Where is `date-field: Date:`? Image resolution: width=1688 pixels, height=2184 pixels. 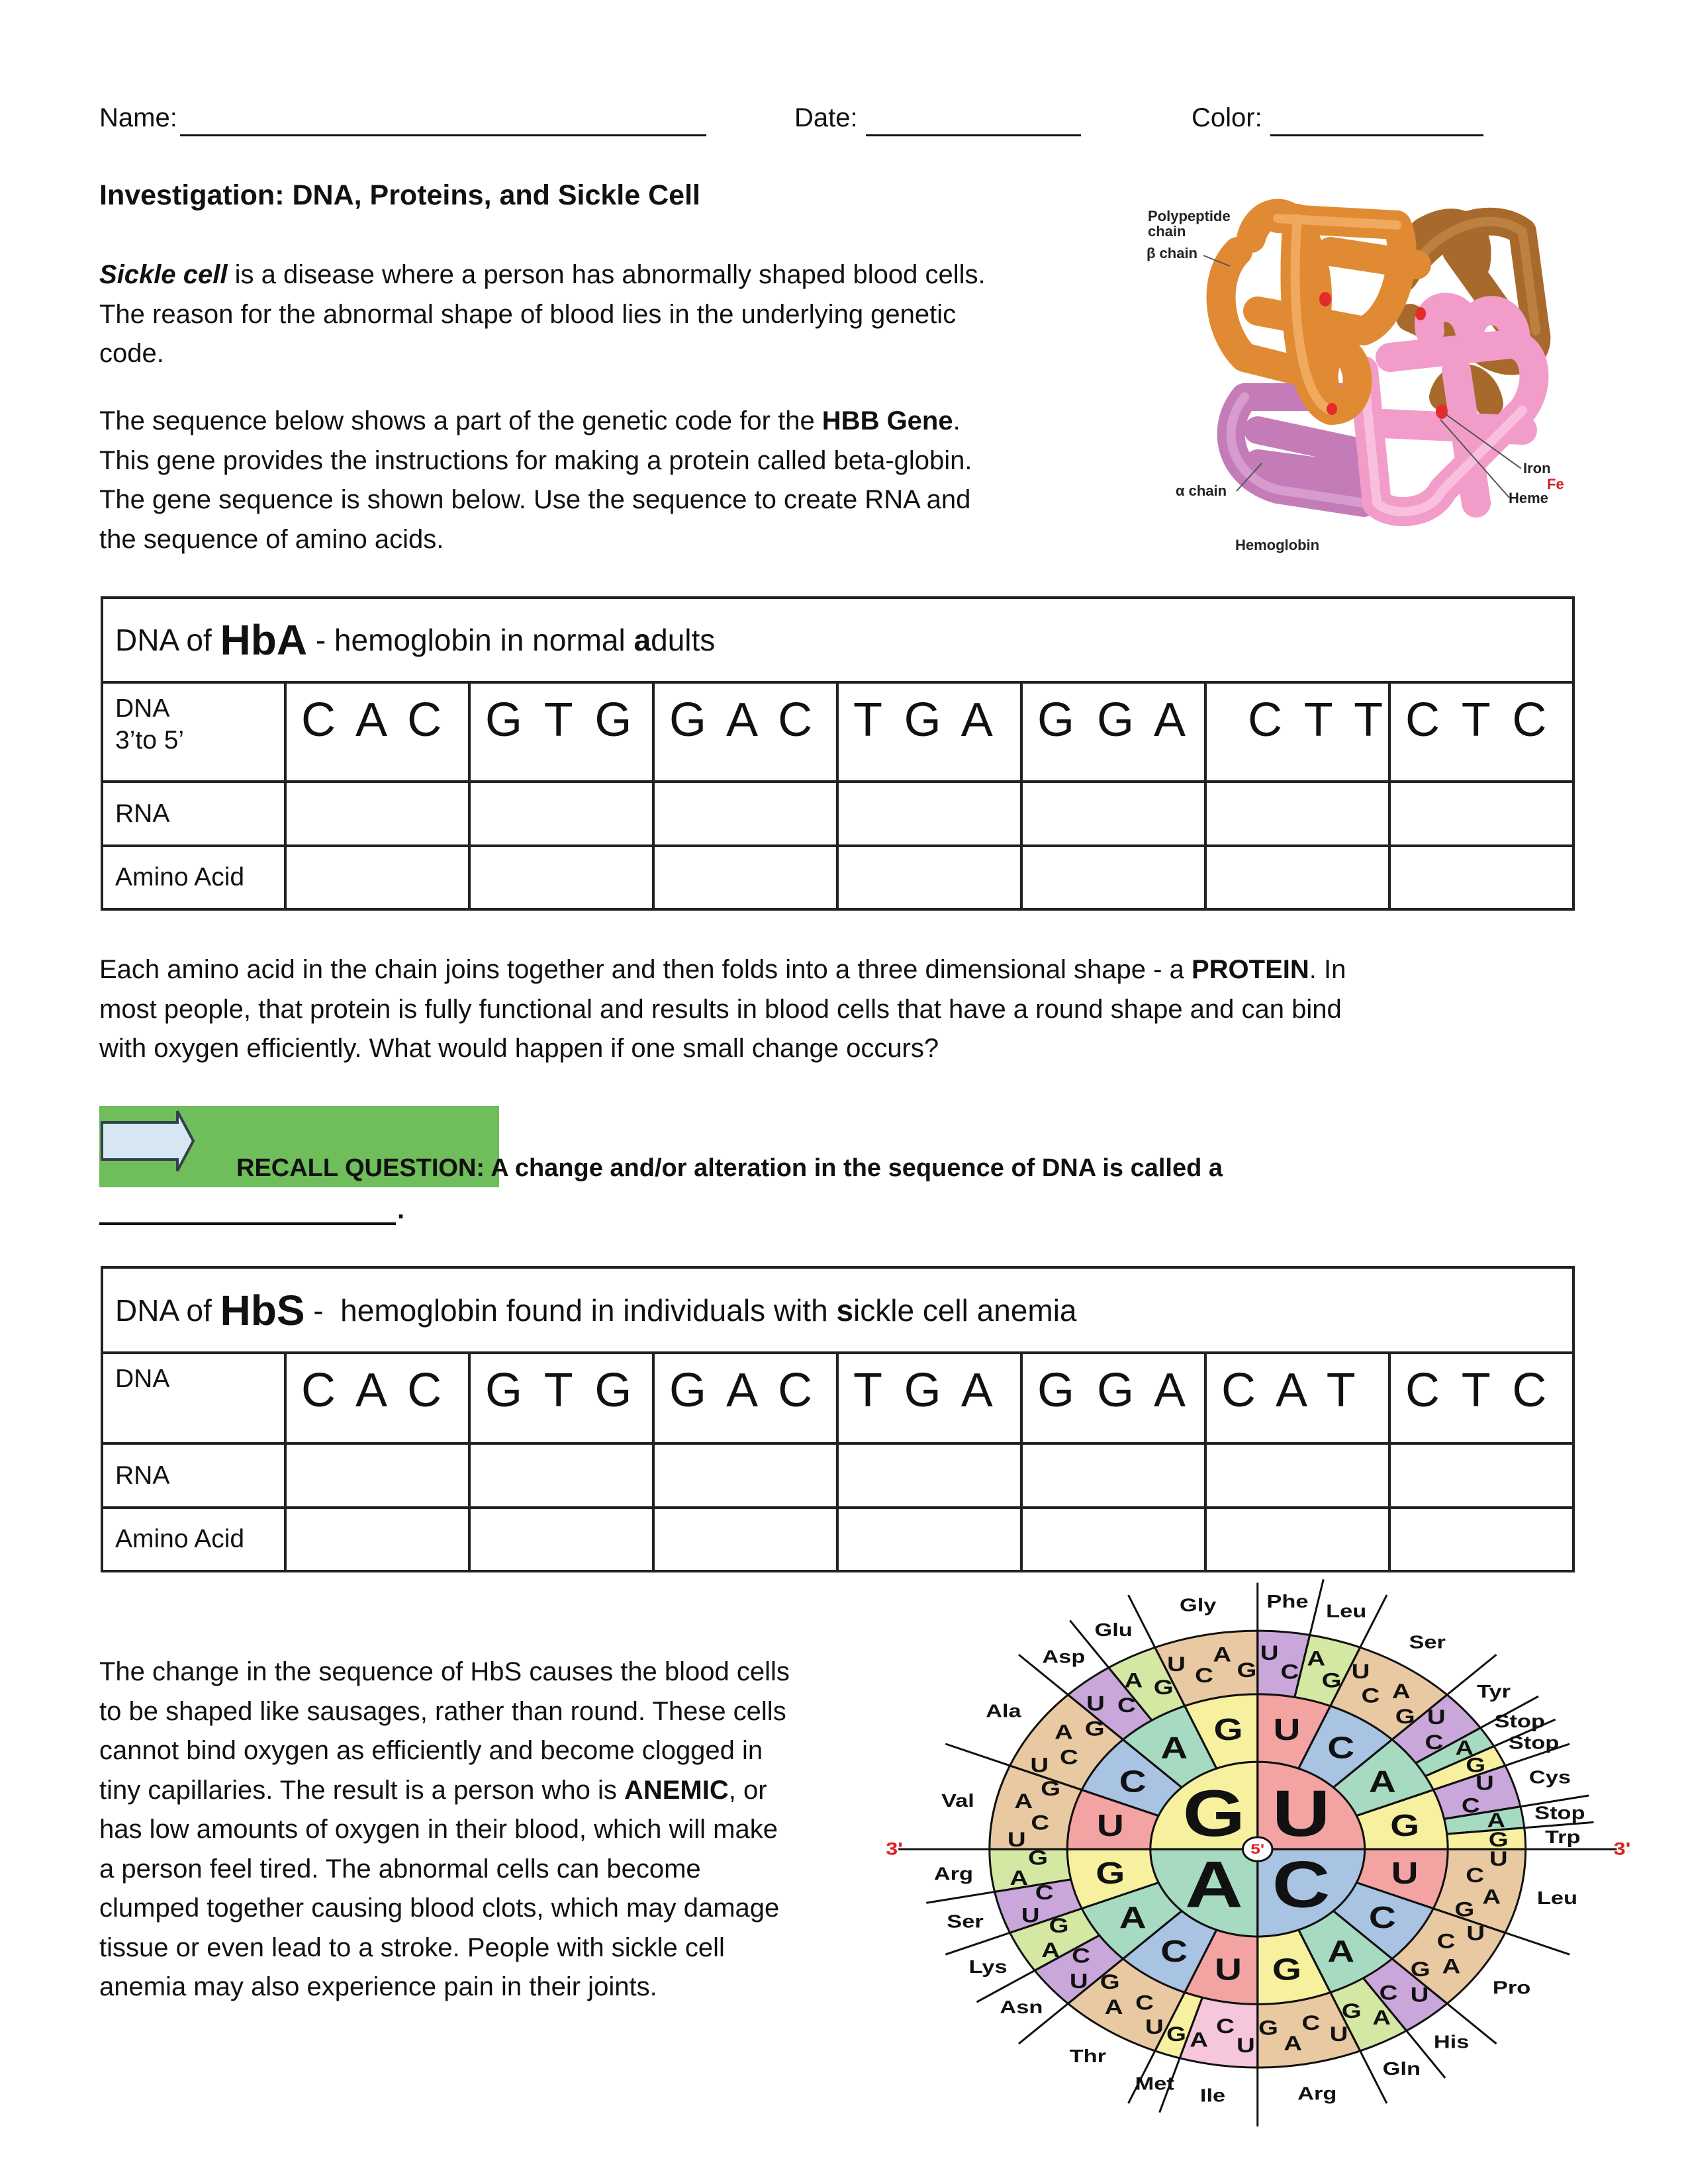 date-field: Date: is located at coordinates (937, 117).